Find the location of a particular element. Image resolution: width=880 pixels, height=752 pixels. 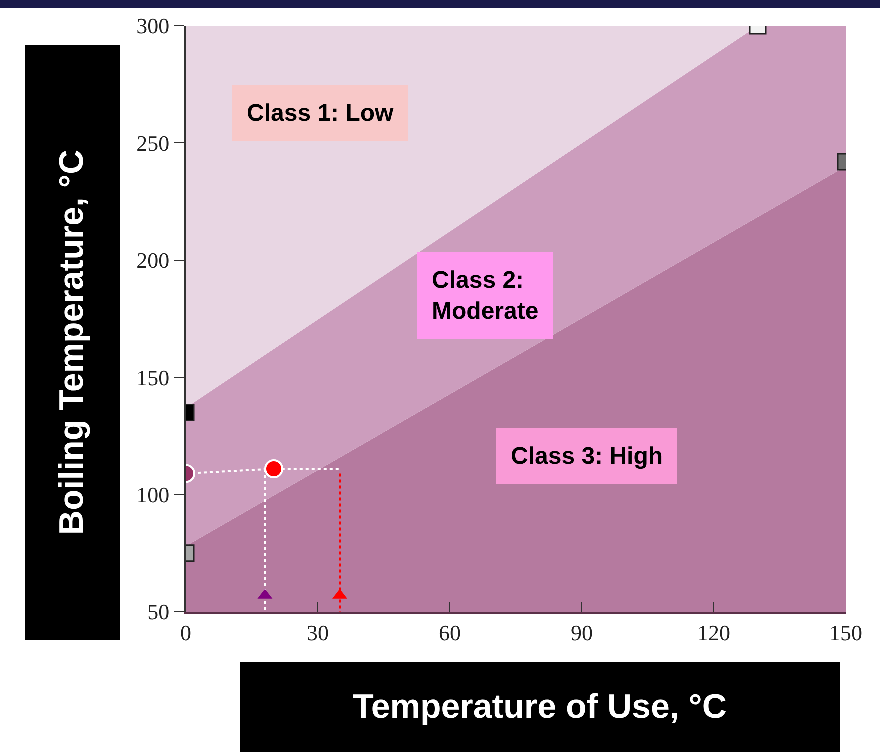

x-tick-label: 0 is located at coordinates (186, 633).